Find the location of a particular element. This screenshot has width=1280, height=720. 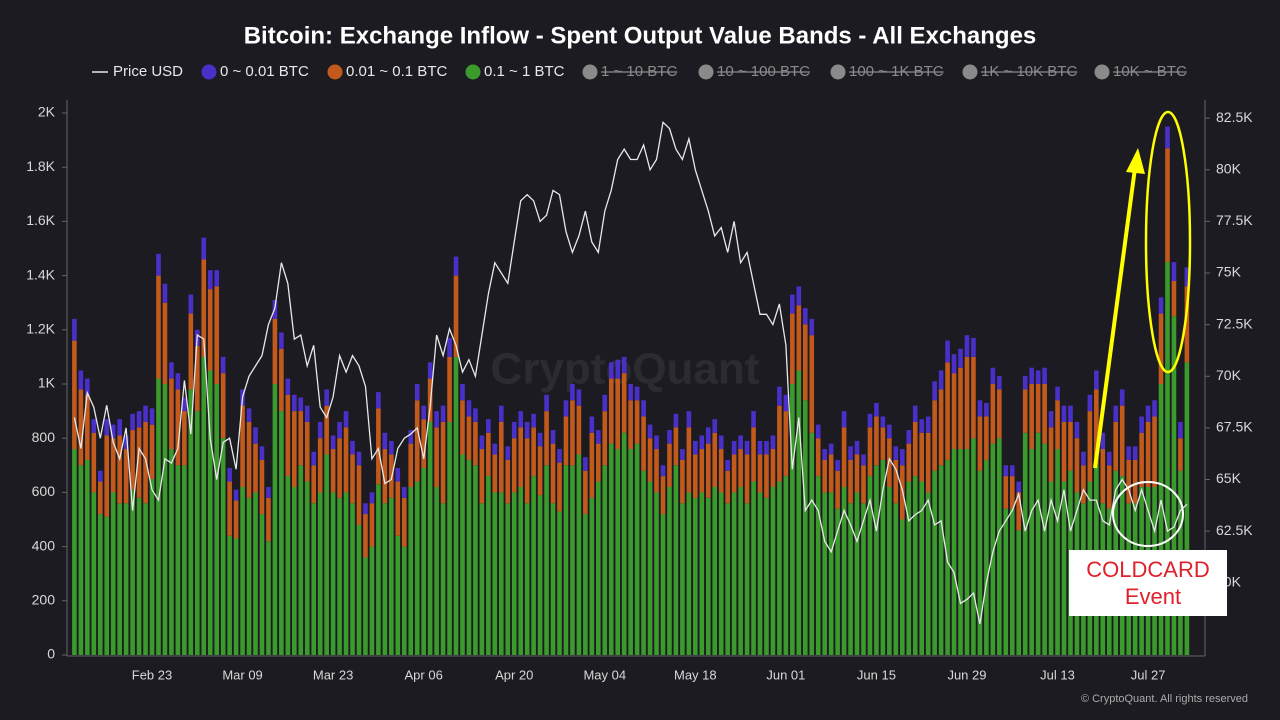

legend-label: 0.01 ~ 0.1 BTC is located at coordinates (396, 71).